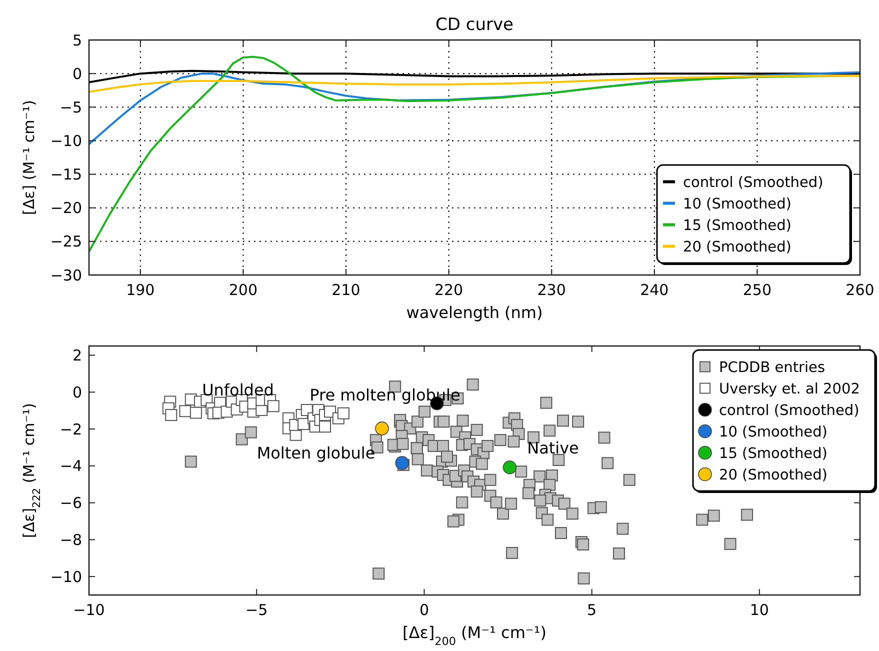 Image resolution: width=879 pixels, height=651 pixels. What do you see at coordinates (316, 453) in the screenshot?
I see `annotation: Molten globule` at bounding box center [316, 453].